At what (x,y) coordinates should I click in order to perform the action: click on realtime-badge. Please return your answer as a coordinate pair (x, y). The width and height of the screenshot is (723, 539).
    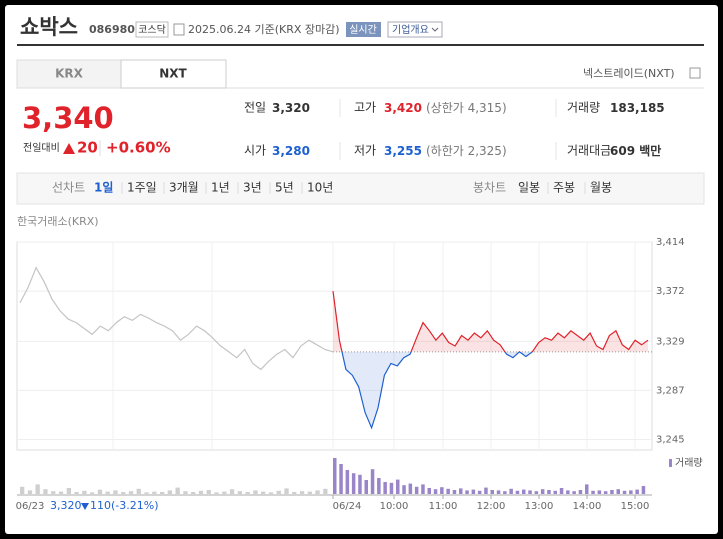
    Looking at the image, I should click on (363, 29).